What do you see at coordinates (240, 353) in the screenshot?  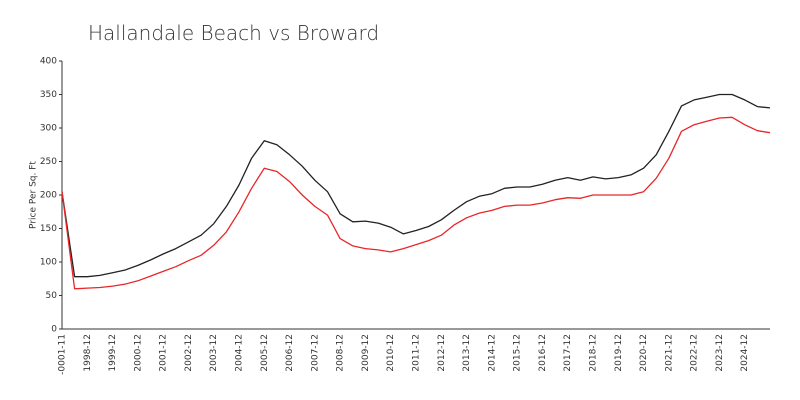 I see `x-tick-label: 2004-12` at bounding box center [240, 353].